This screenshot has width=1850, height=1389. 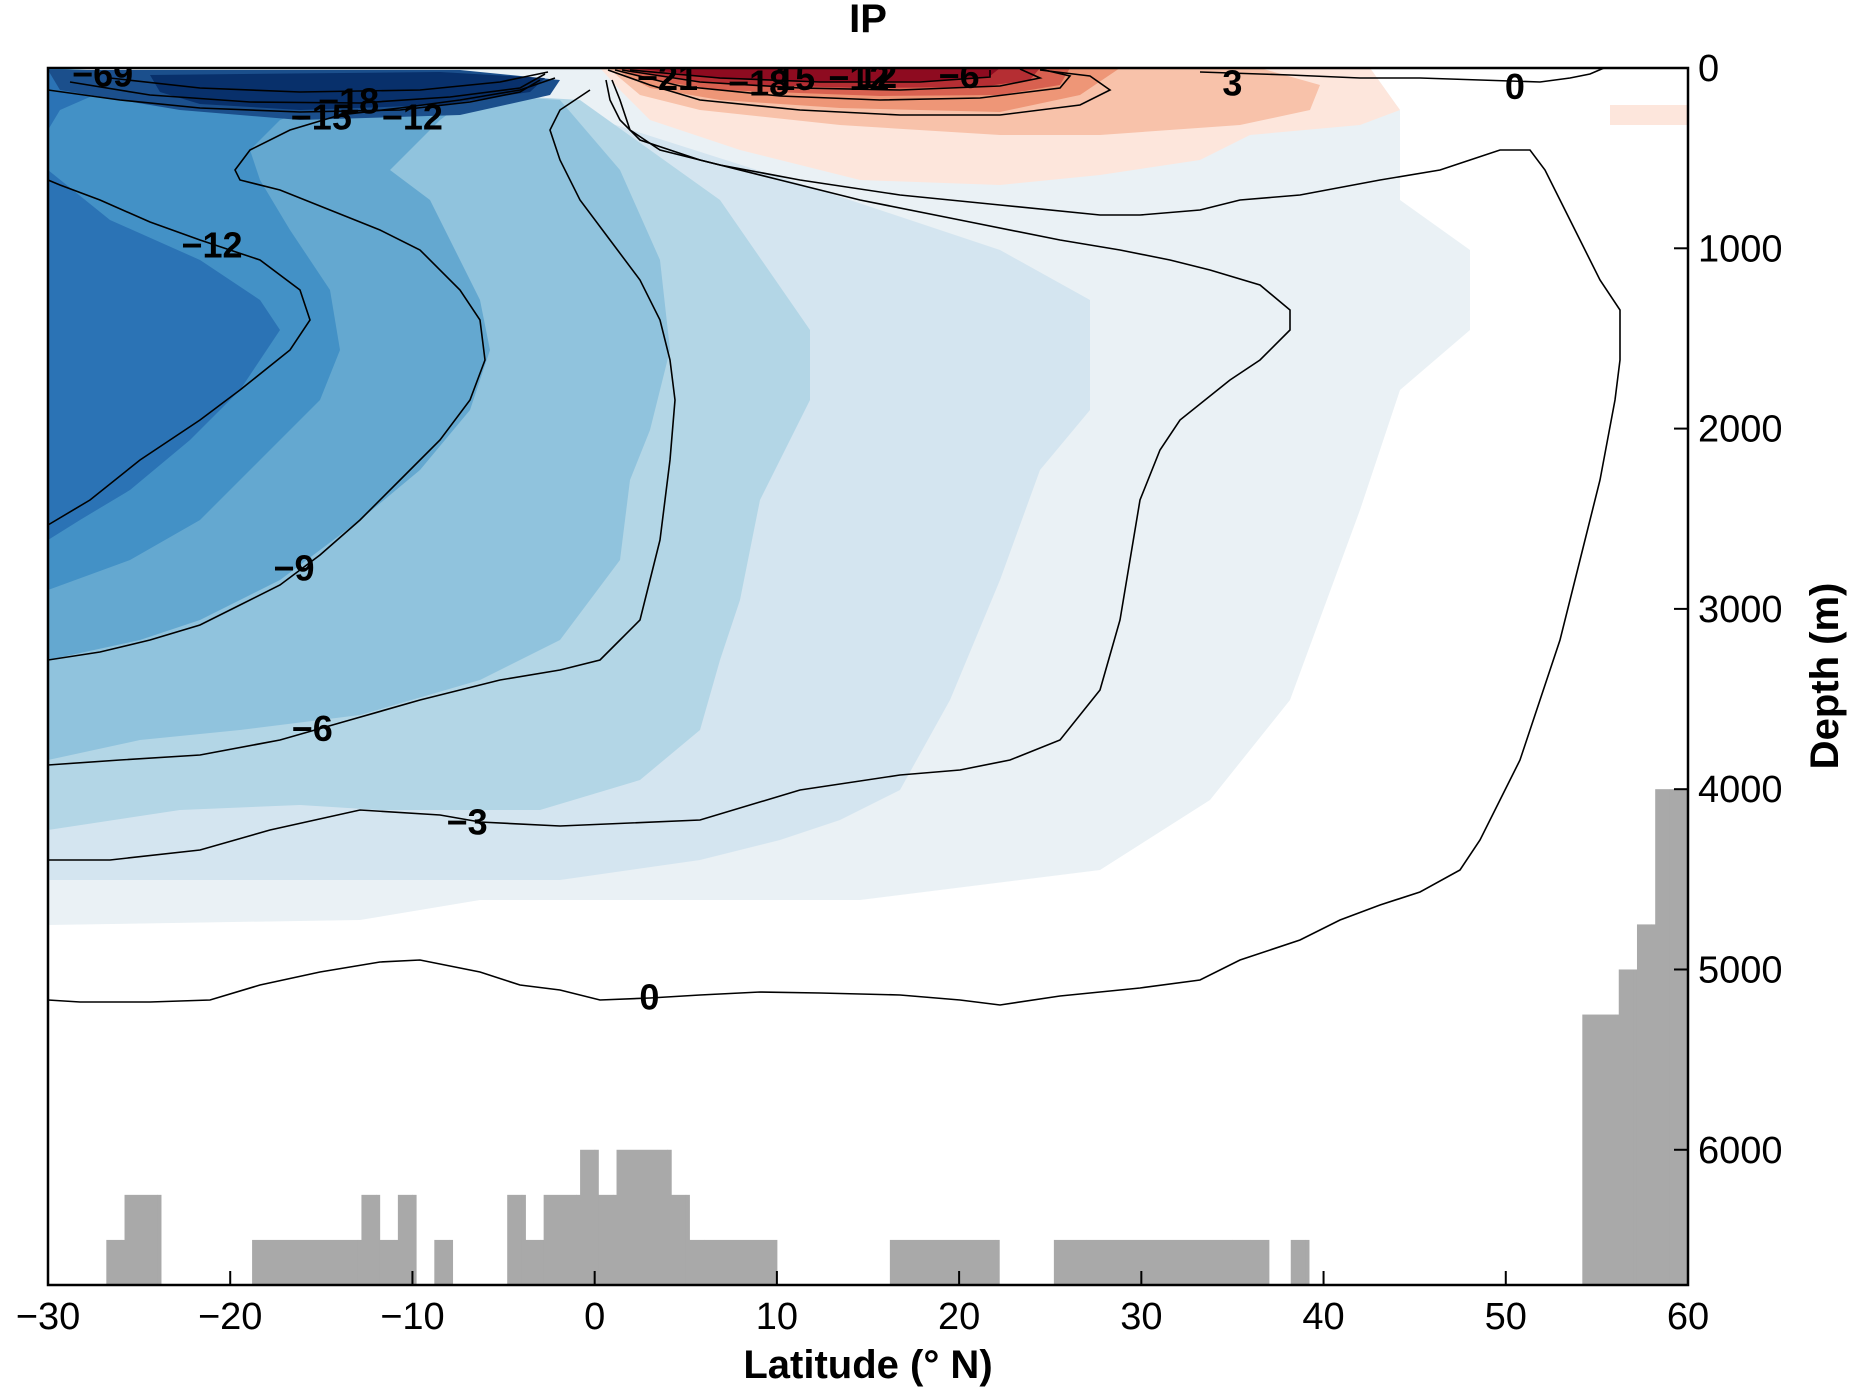 I want to click on contour-label: −9, so click(x=293, y=567).